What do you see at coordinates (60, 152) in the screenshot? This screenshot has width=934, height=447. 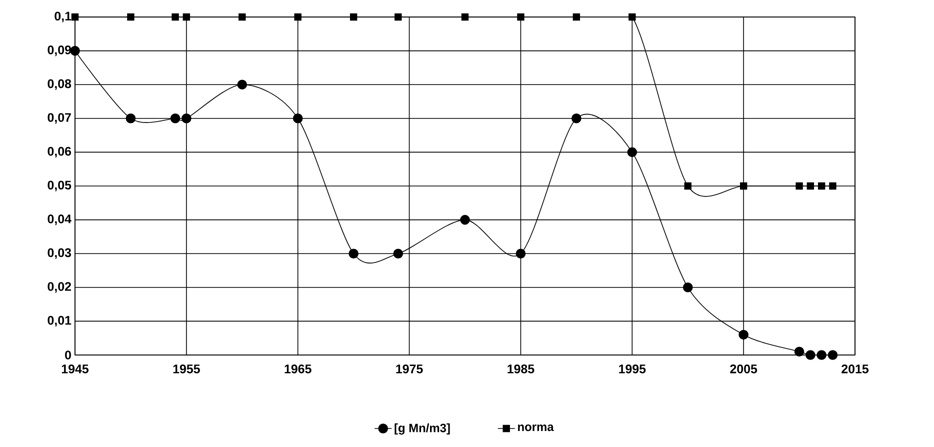 I see `y-tick-label: 0,06` at bounding box center [60, 152].